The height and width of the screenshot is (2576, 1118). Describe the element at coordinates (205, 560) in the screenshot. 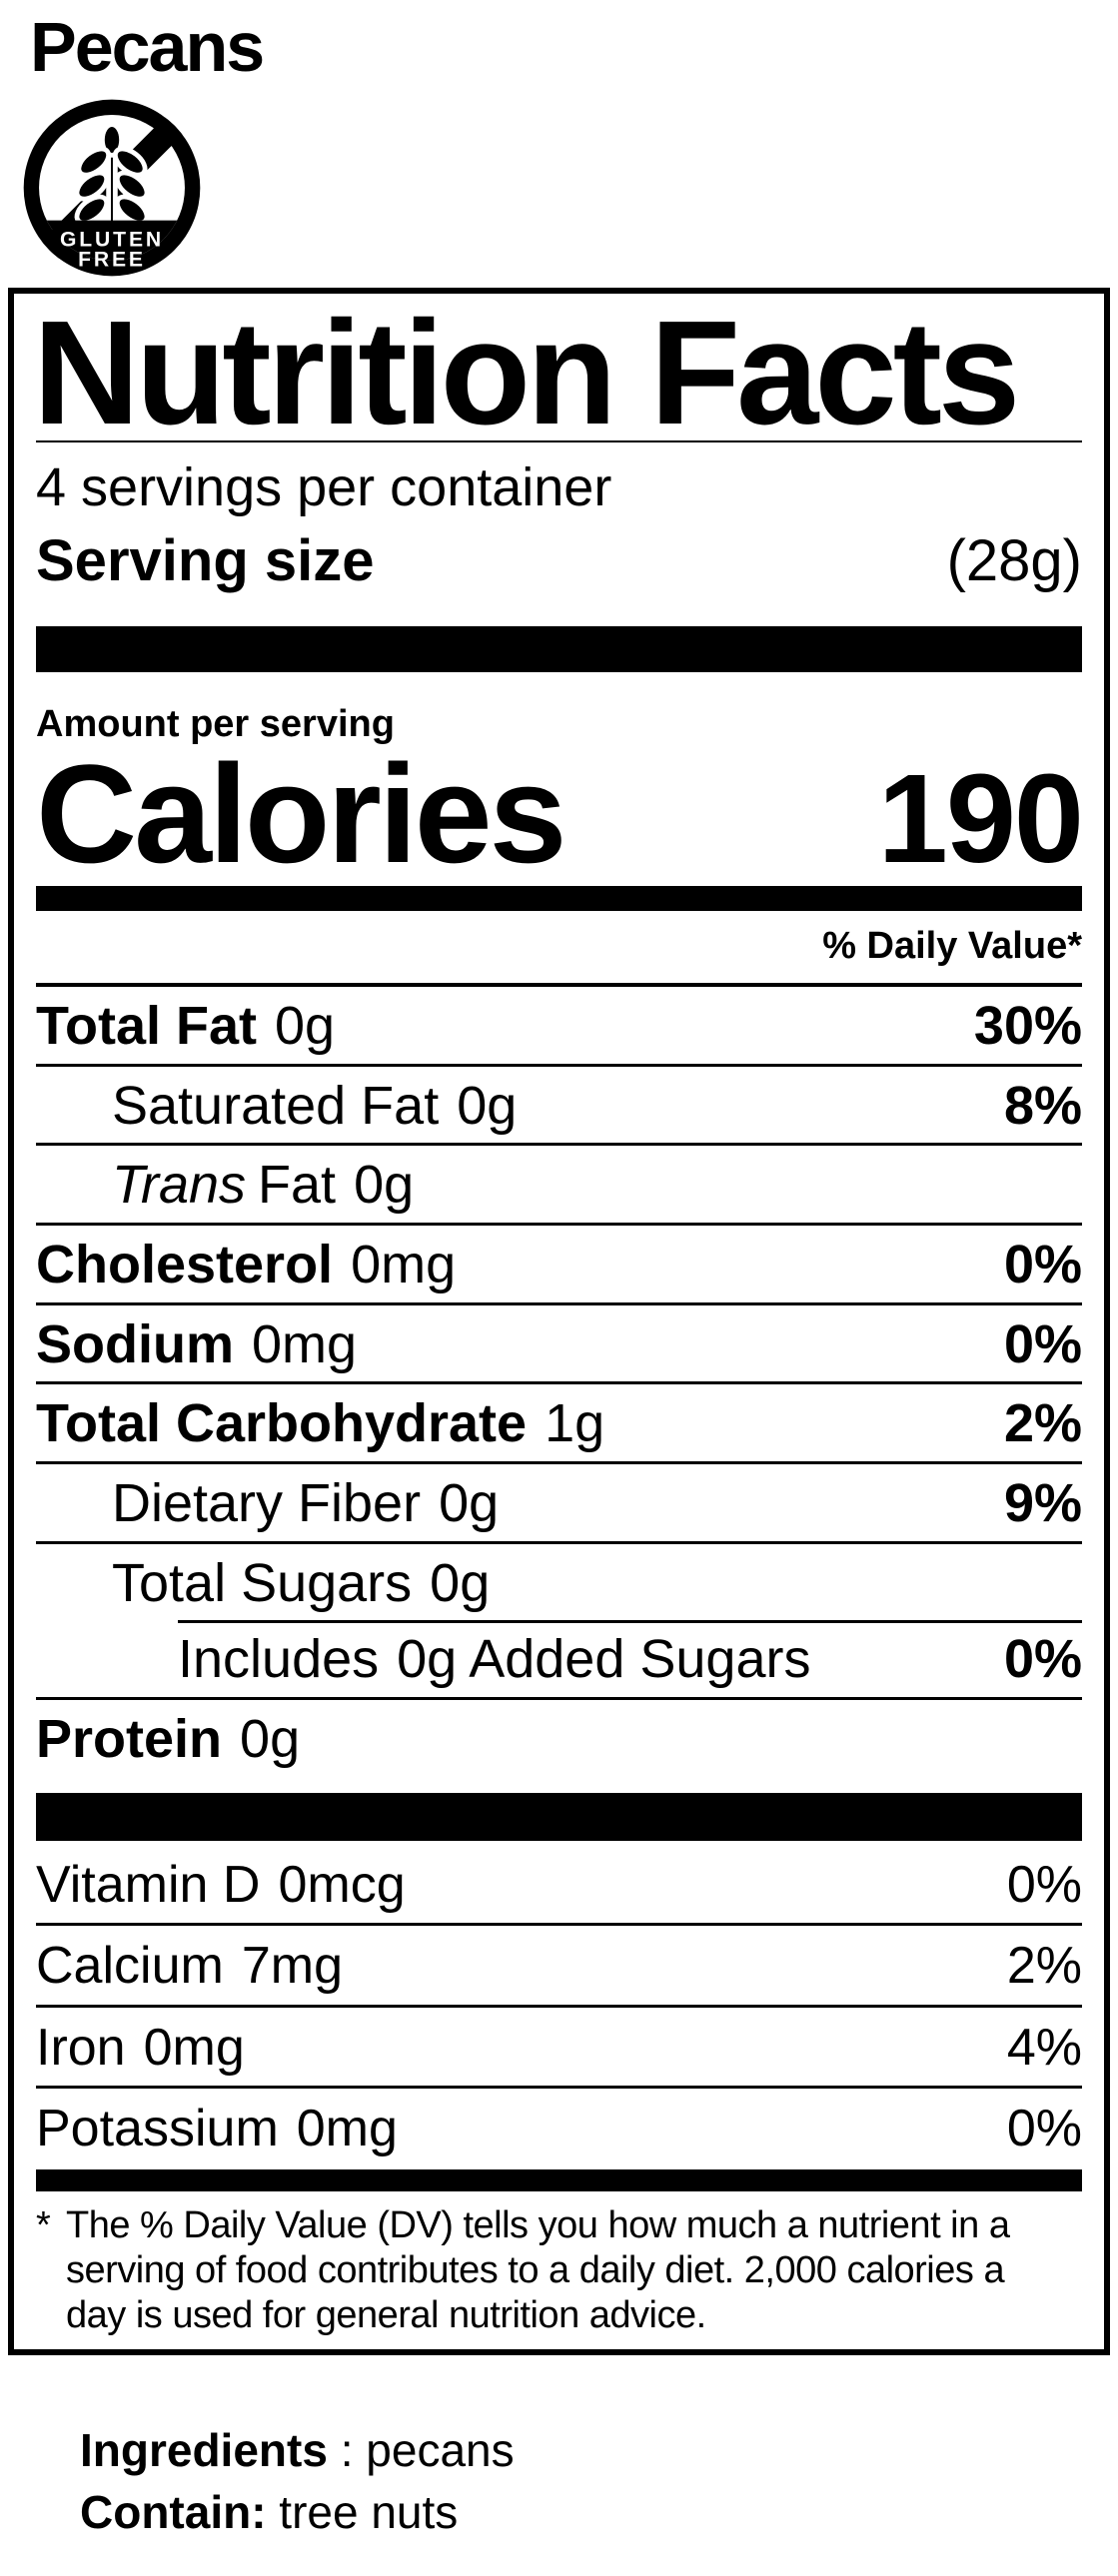

I see `serving-size-label: Serving size` at that location.